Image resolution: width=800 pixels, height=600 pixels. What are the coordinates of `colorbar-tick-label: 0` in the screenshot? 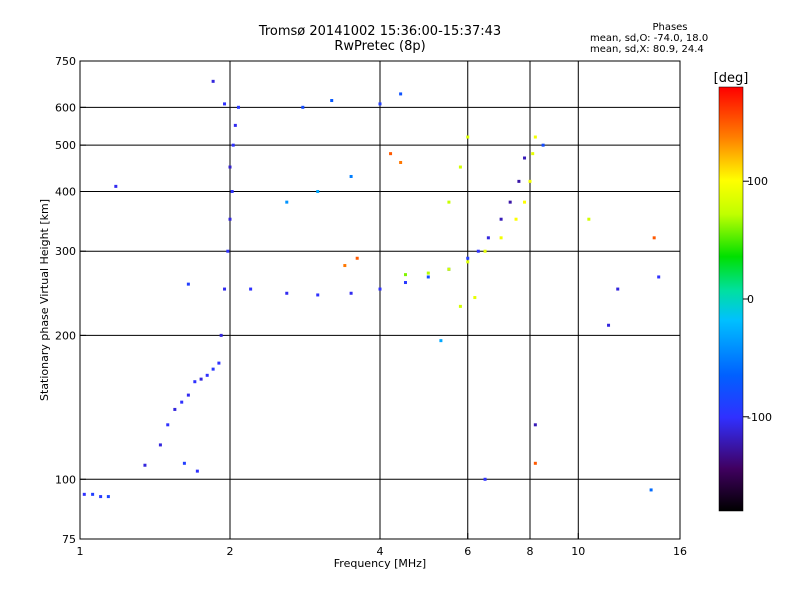 It's located at (750, 299).